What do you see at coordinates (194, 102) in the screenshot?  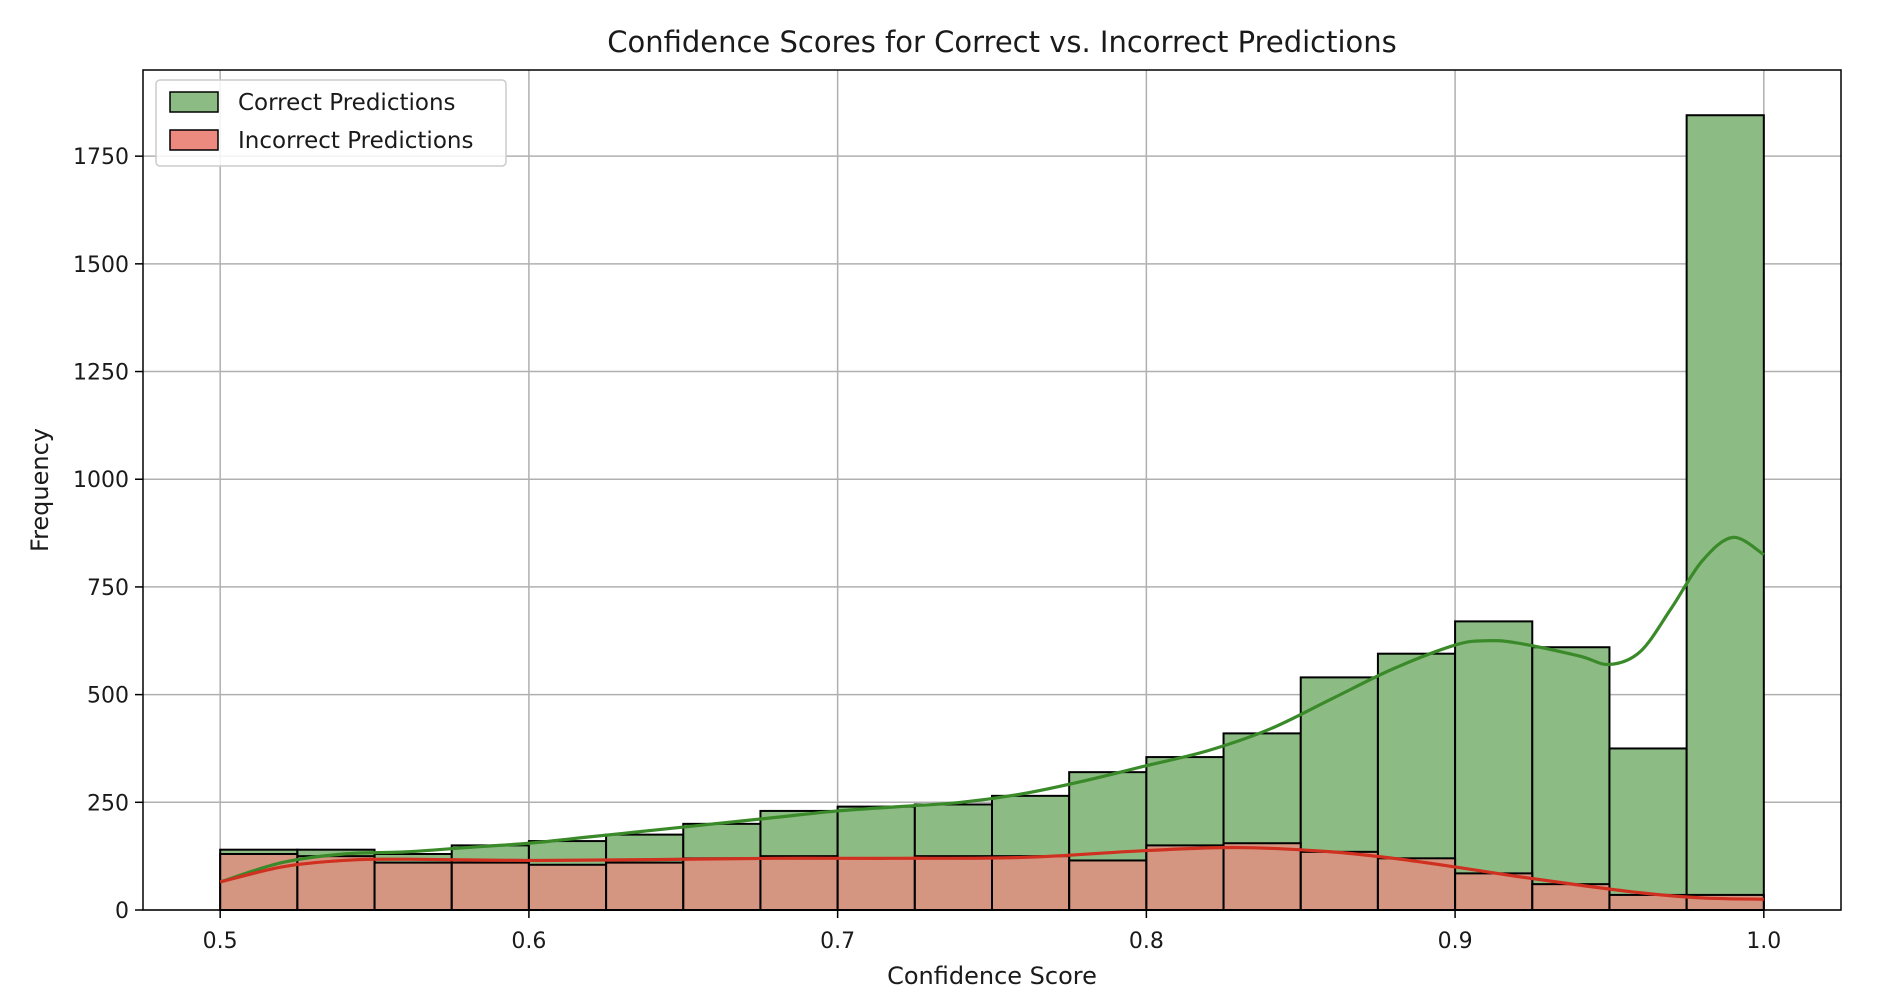 I see `legend-swatch-correct` at bounding box center [194, 102].